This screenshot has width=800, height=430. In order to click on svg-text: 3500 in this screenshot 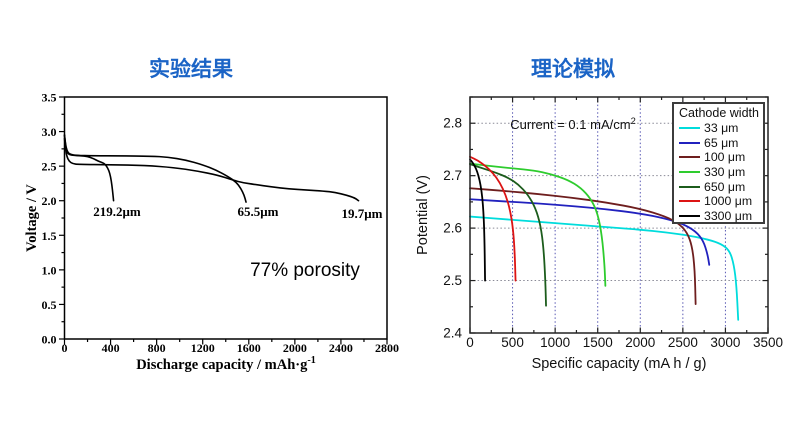, I will do `click(768, 342)`.